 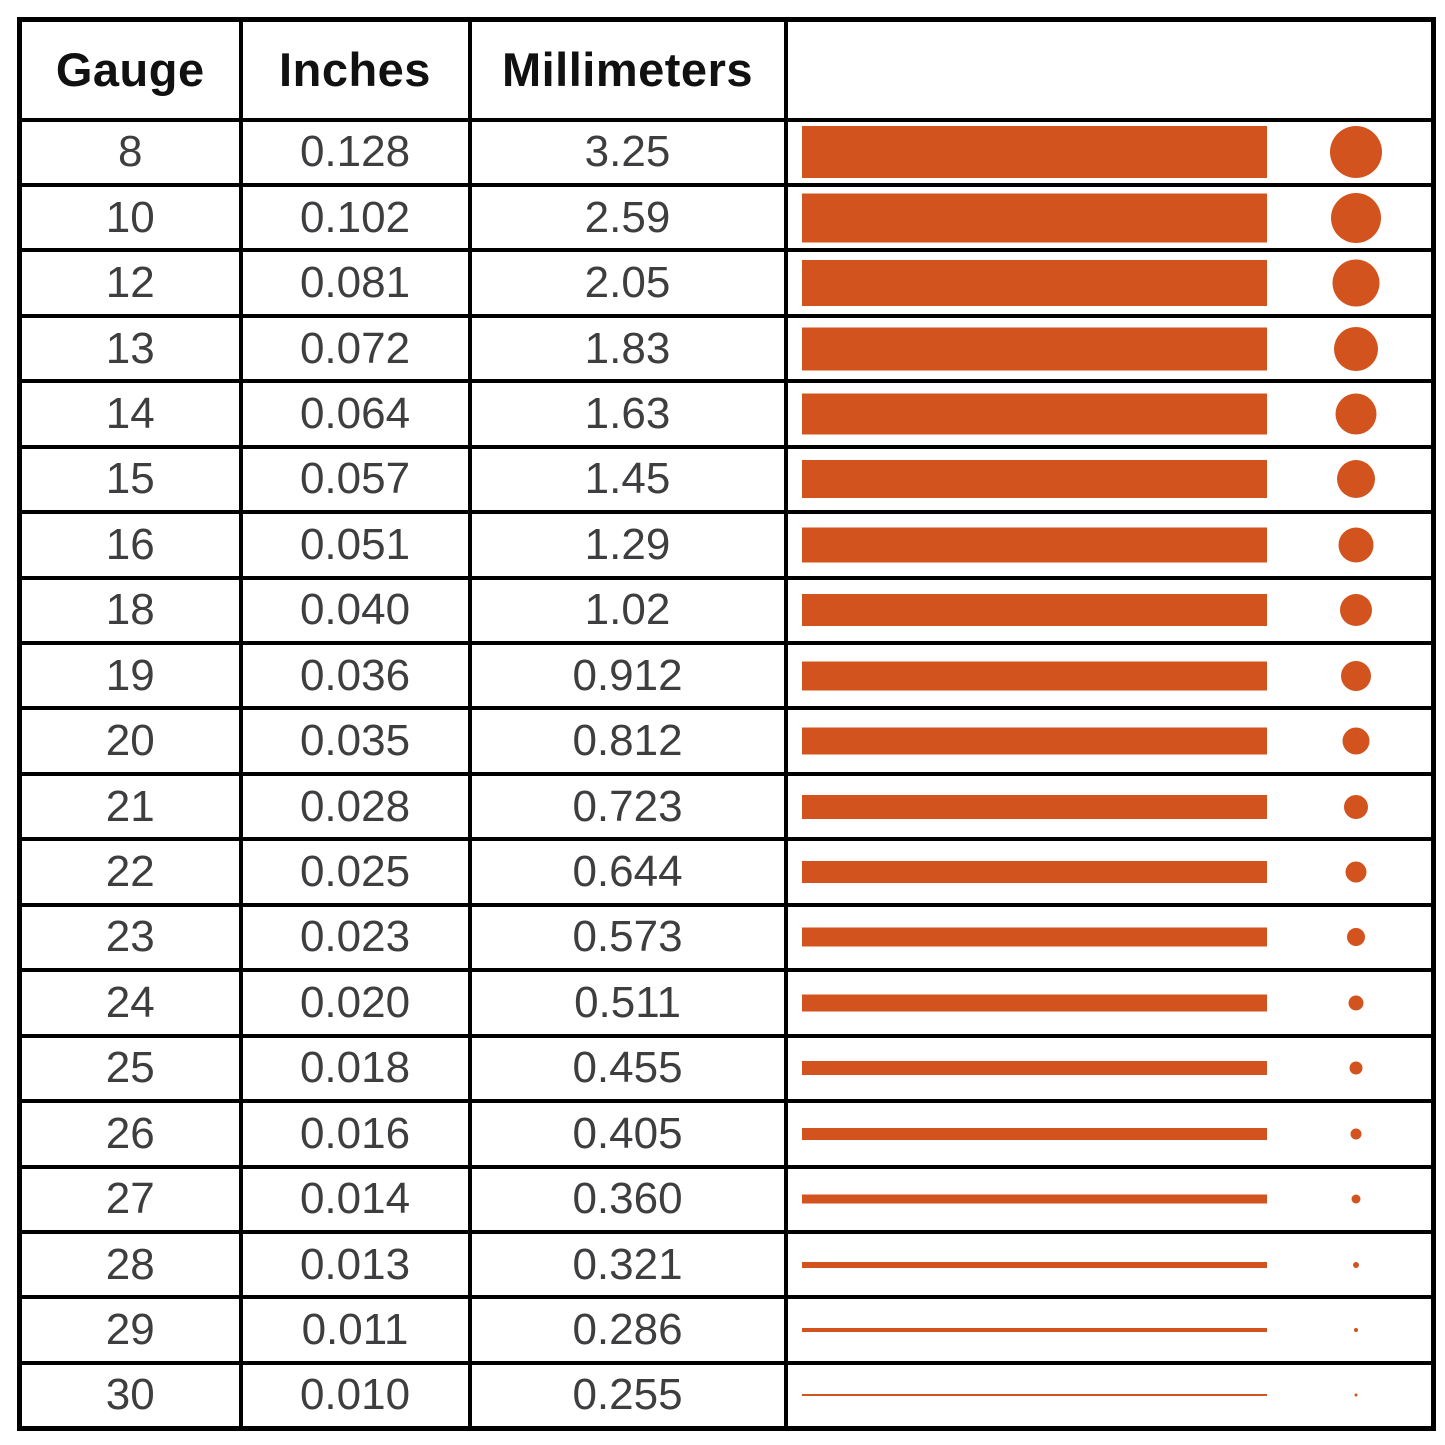 I want to click on inches-value: 0.025, so click(x=355, y=872).